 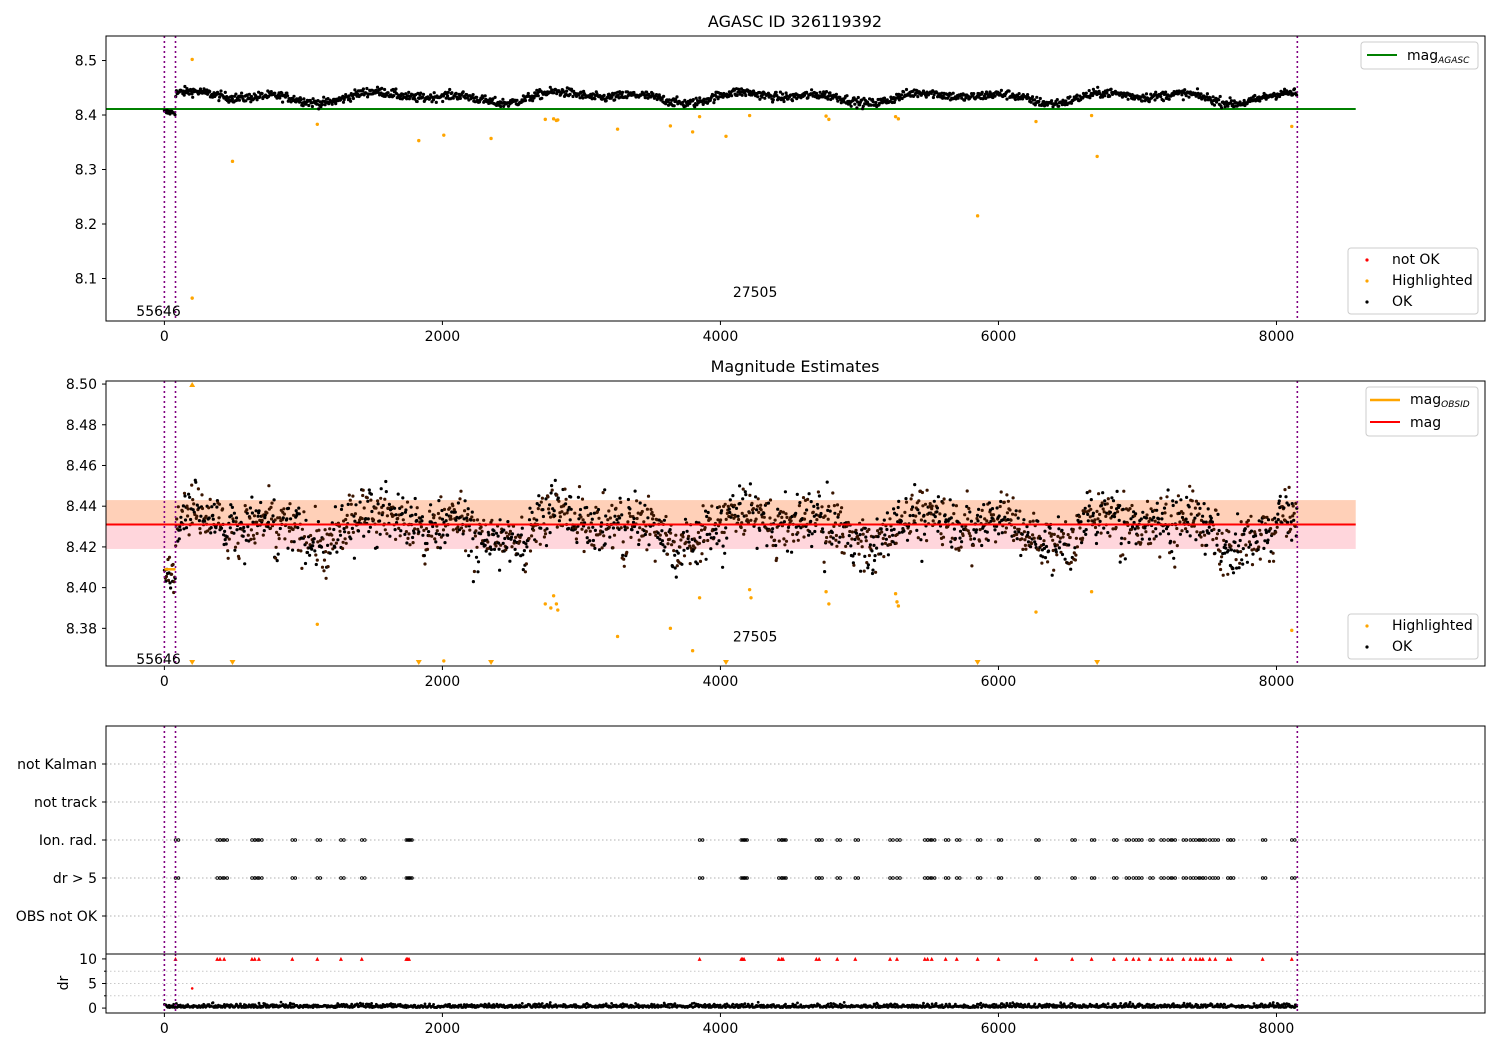 What do you see at coordinates (1367, 260) in the screenshot?
I see `panel1-legend-notok-marker` at bounding box center [1367, 260].